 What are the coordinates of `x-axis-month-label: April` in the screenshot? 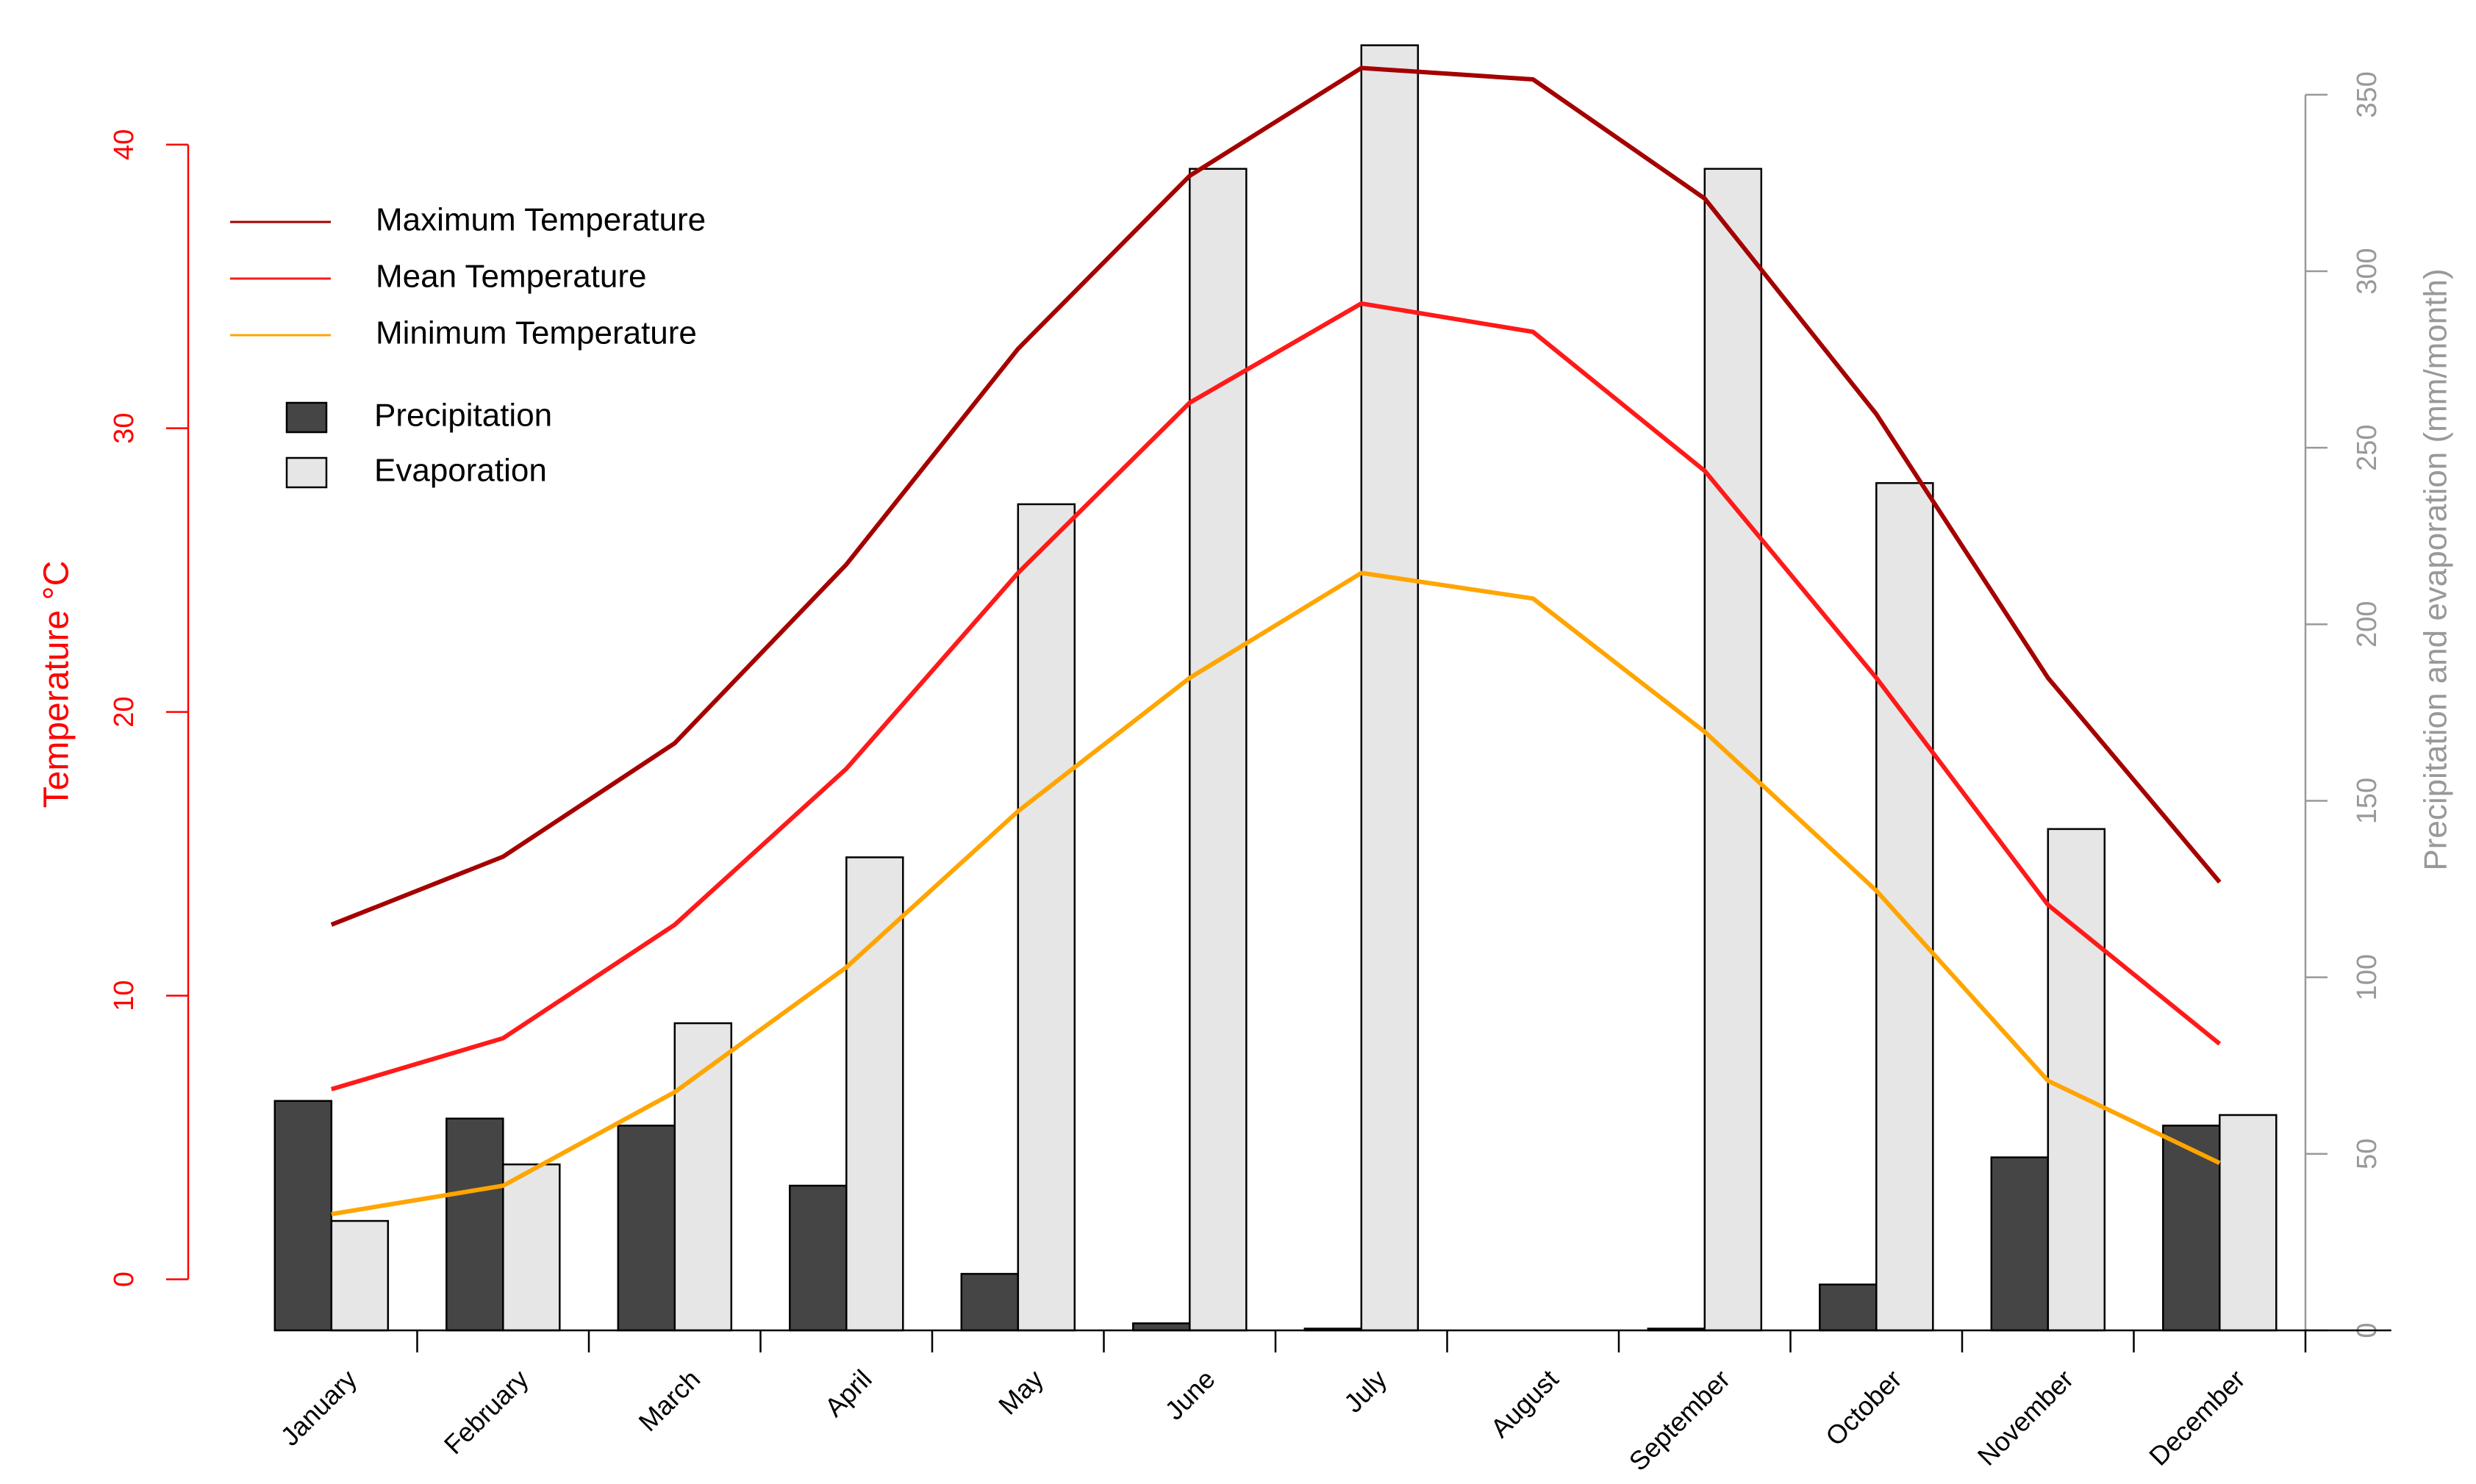 It's located at (848, 1393).